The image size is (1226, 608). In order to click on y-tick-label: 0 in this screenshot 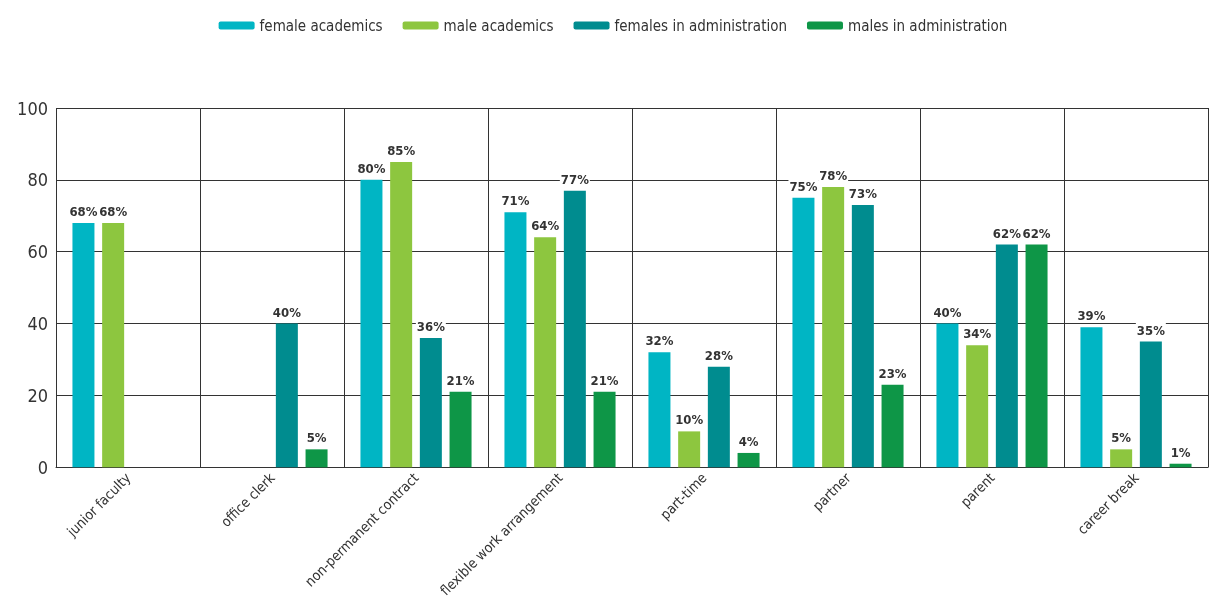, I will do `click(42, 467)`.